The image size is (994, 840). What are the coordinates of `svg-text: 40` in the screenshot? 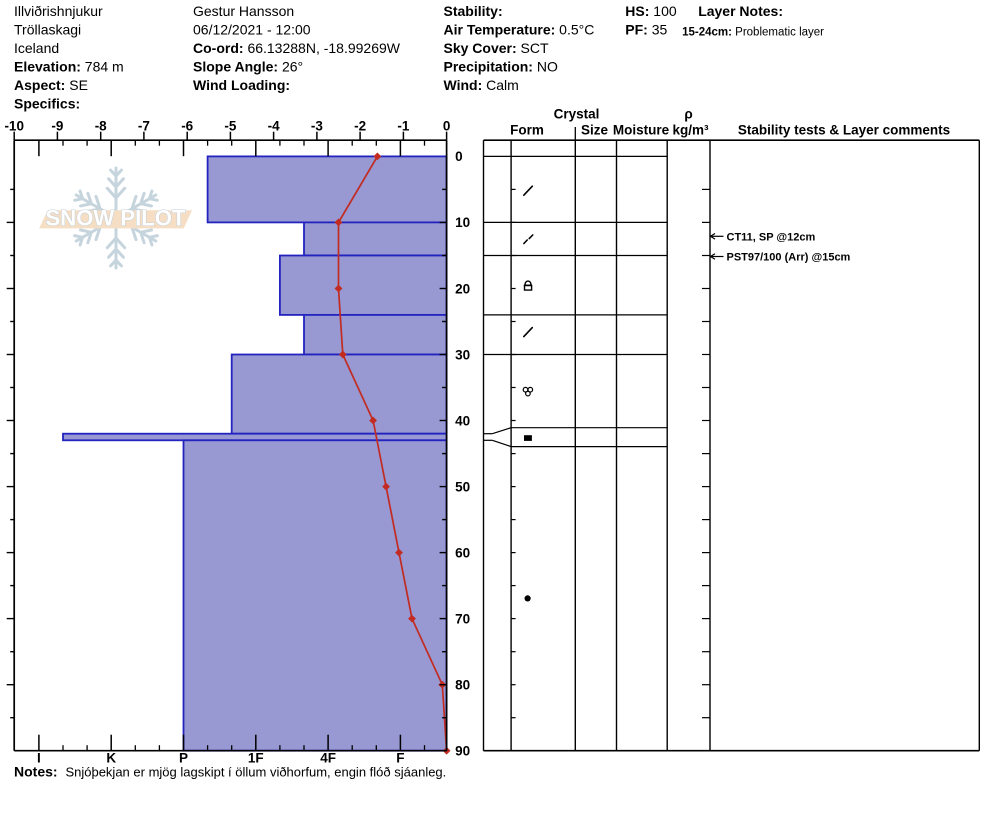 It's located at (462, 420).